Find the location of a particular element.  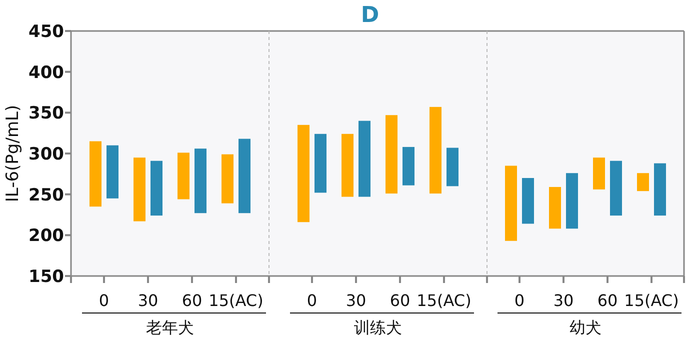

y-tick-label: 350 is located at coordinates (46, 114).